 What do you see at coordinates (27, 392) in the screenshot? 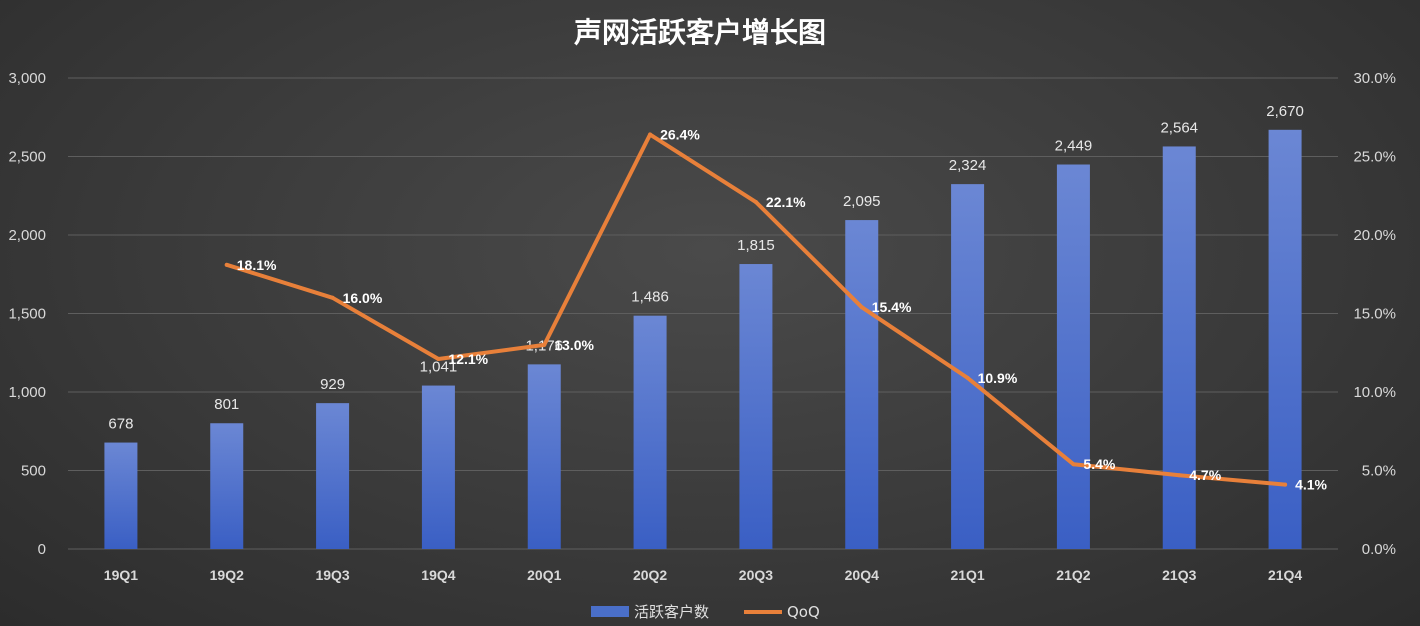
I see `y-tick-label: 1,000` at bounding box center [27, 392].